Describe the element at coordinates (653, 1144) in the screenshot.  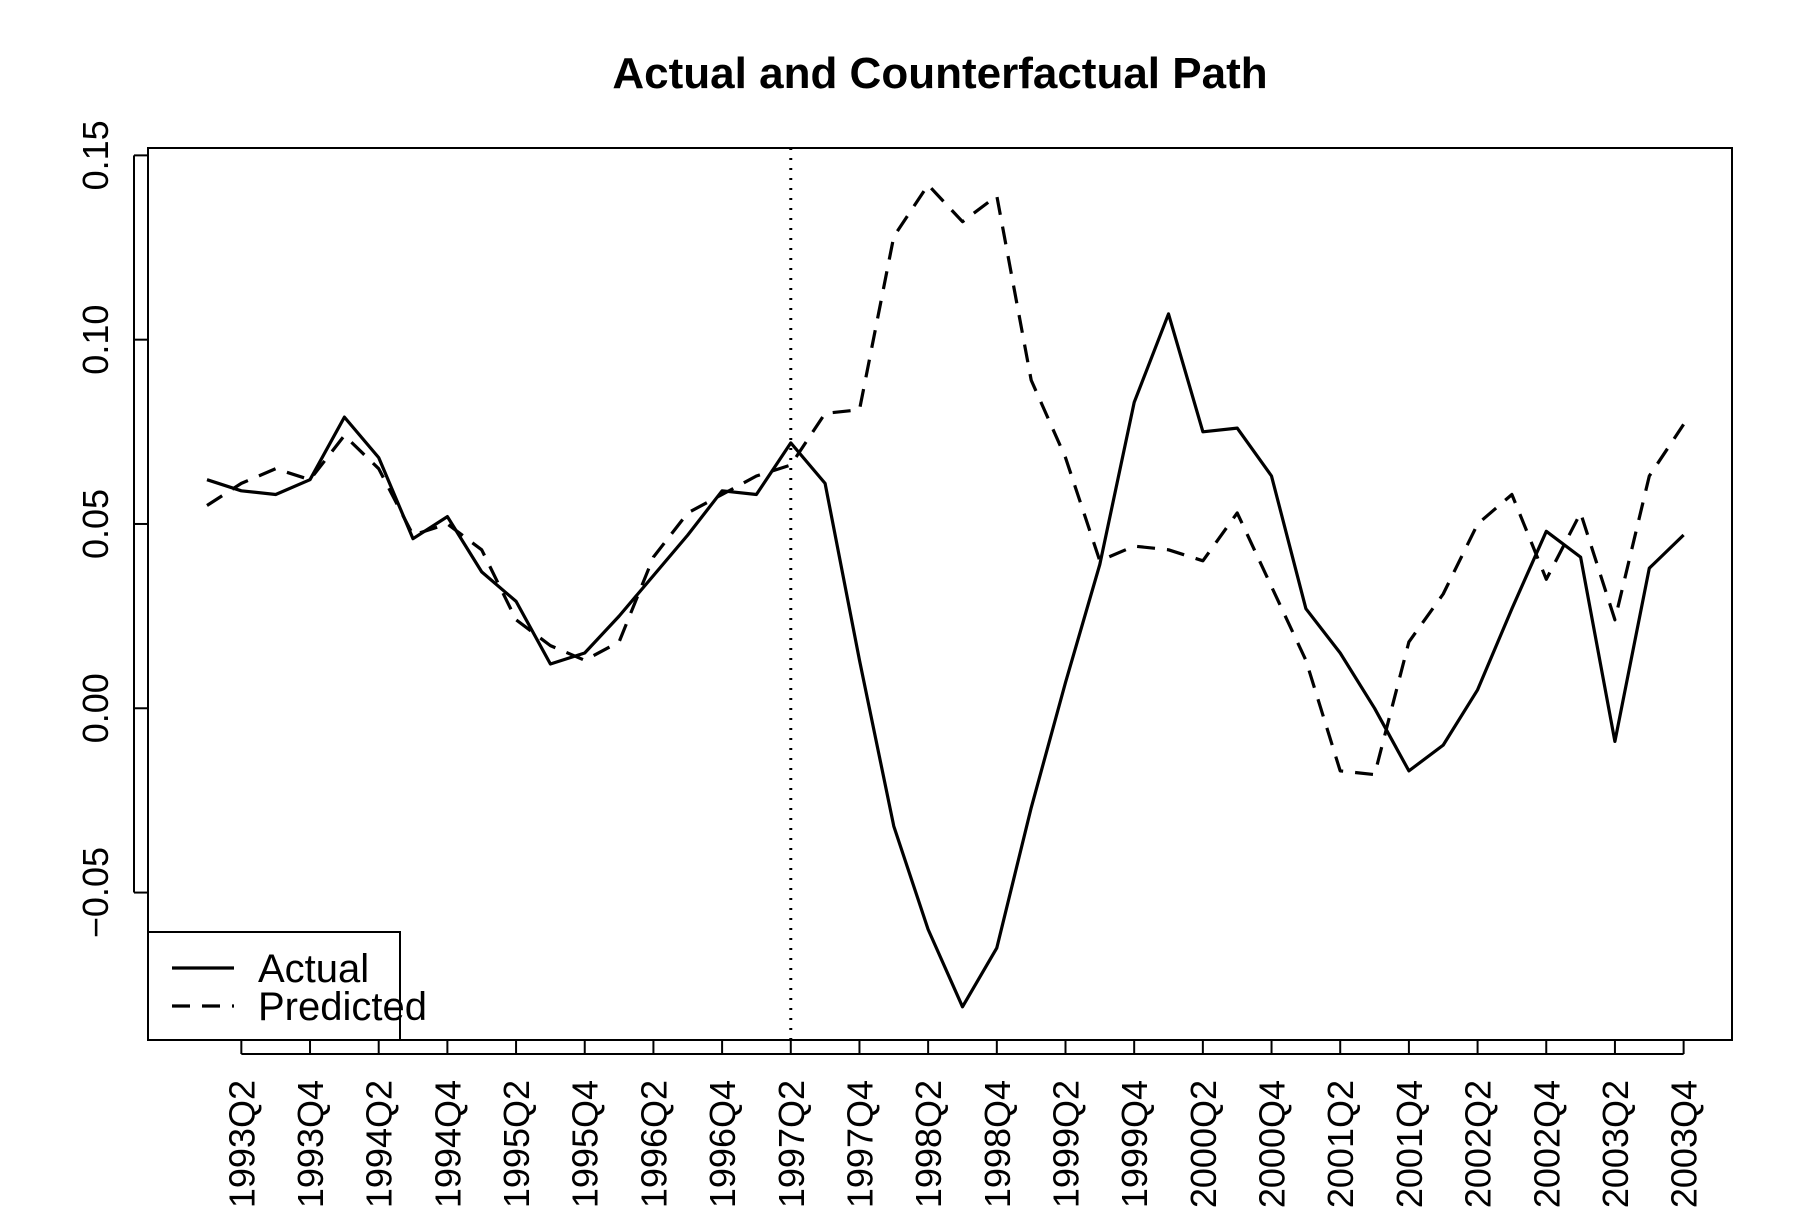
I see `x-tick-label: 1996Q2` at that location.